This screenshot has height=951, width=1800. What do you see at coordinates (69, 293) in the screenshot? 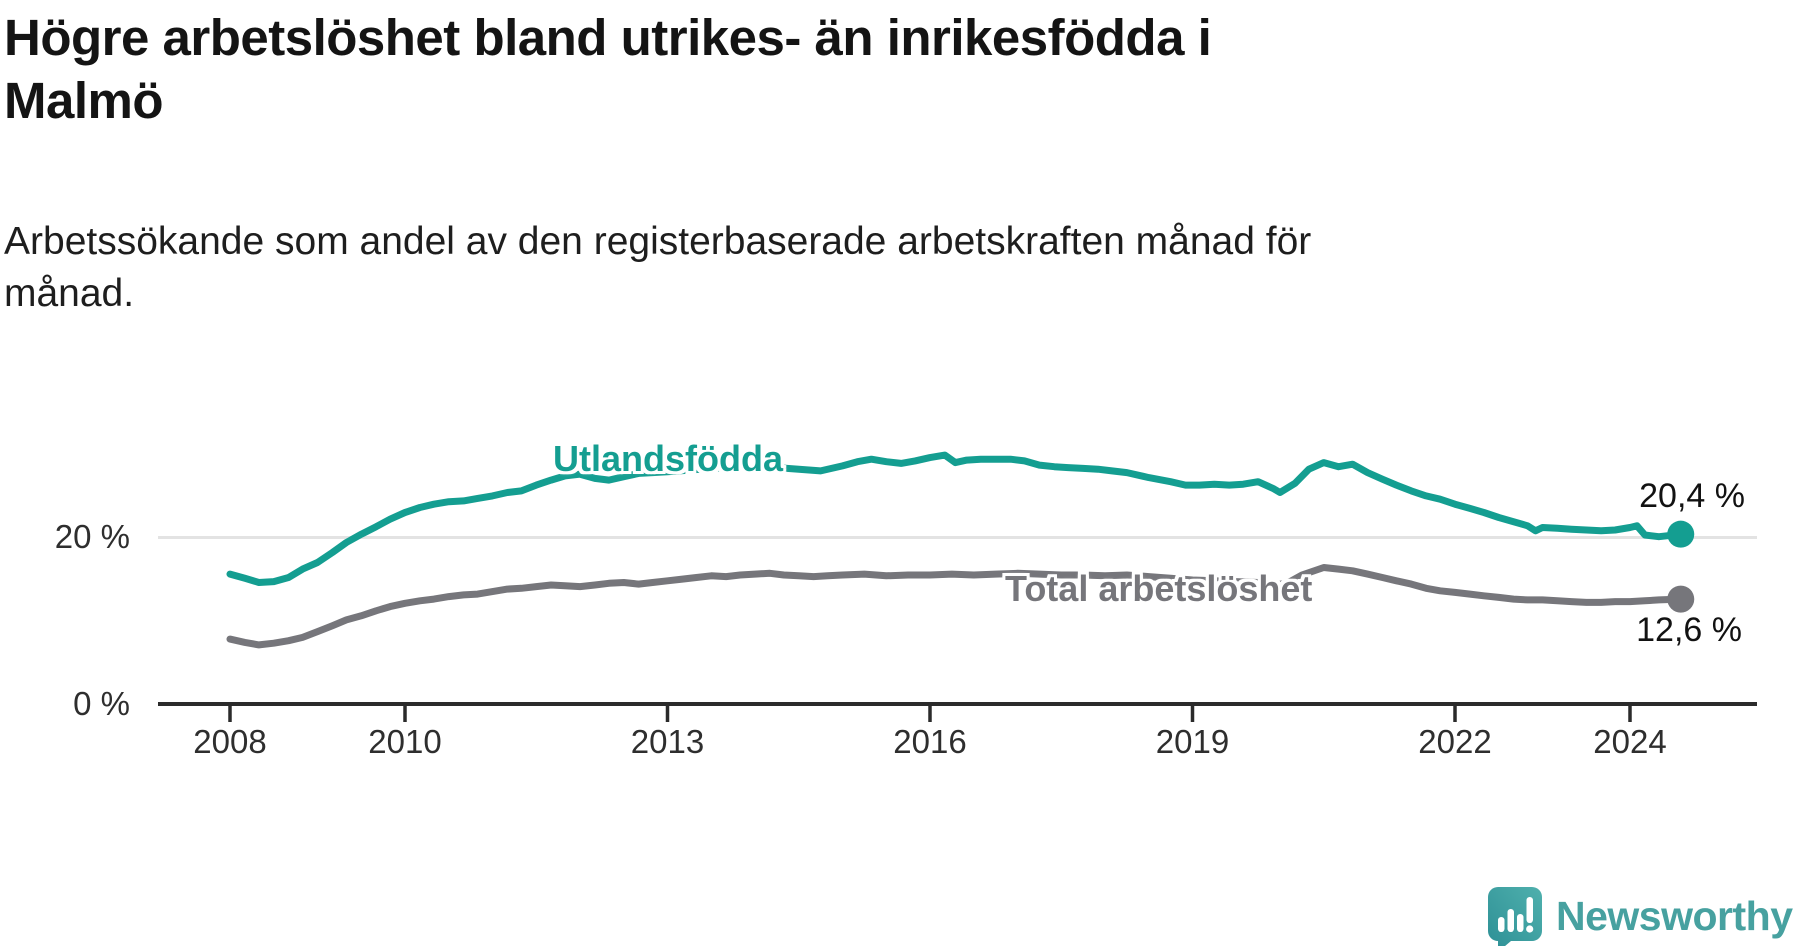
I see `chart-subtitle-line2: månad.` at bounding box center [69, 293].